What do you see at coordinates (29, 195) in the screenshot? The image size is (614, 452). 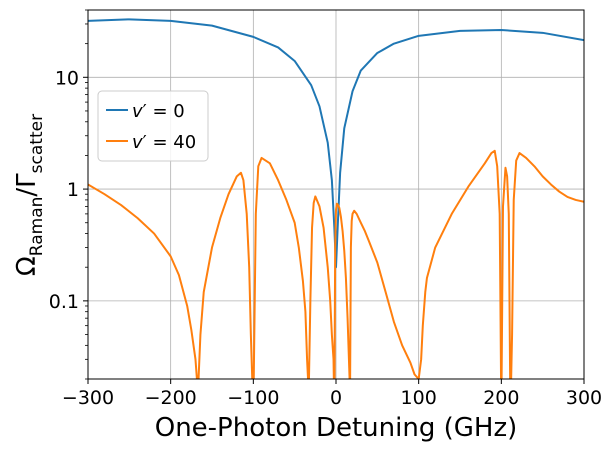 I see `y-axis-label: ΩRaman/Γscatter` at bounding box center [29, 195].